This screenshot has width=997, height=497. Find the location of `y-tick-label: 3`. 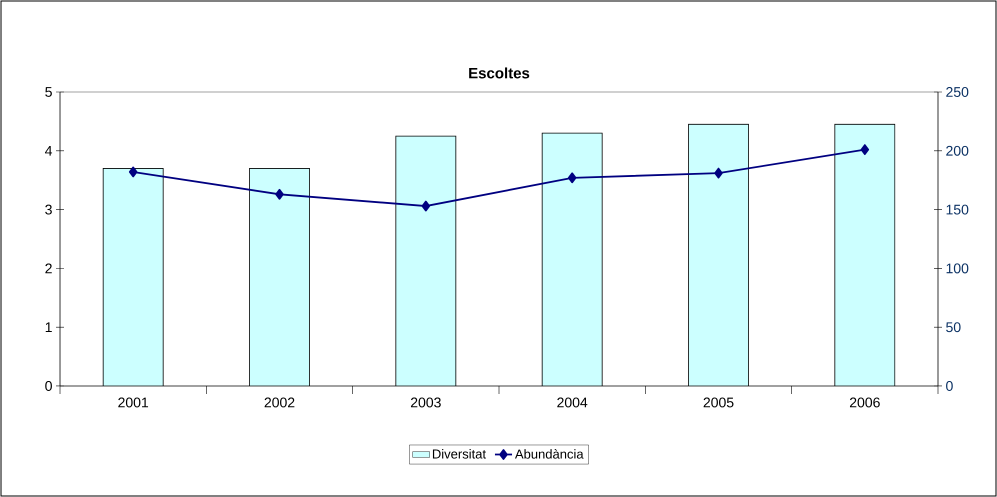

y-tick-label: 3 is located at coordinates (48, 209).